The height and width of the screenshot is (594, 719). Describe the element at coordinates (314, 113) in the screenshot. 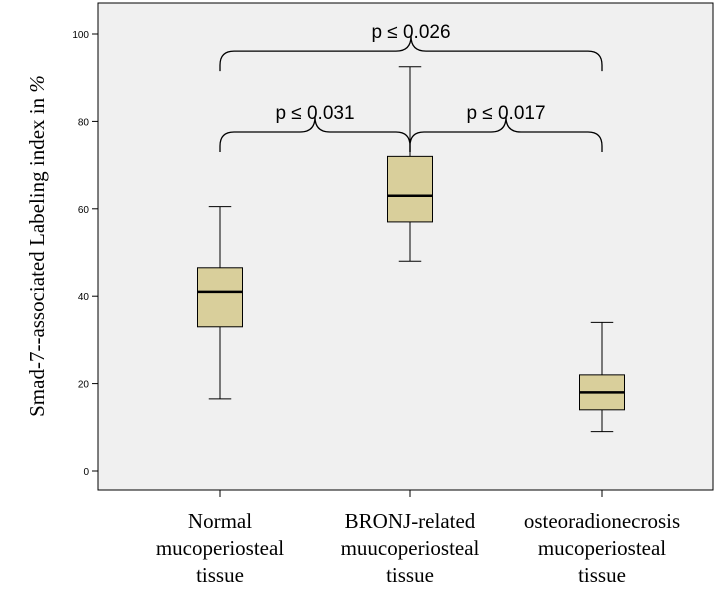

I see `p-value-label: p ≤ 0.031` at that location.